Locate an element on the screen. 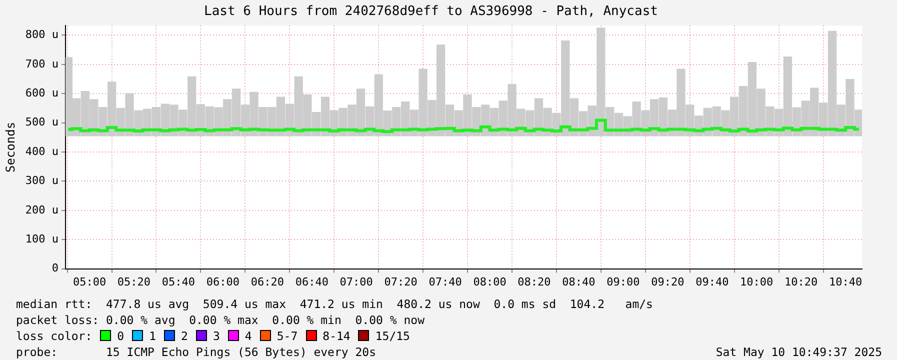 This screenshot has height=360, width=897. x-tick-label: 10:20 is located at coordinates (801, 281).